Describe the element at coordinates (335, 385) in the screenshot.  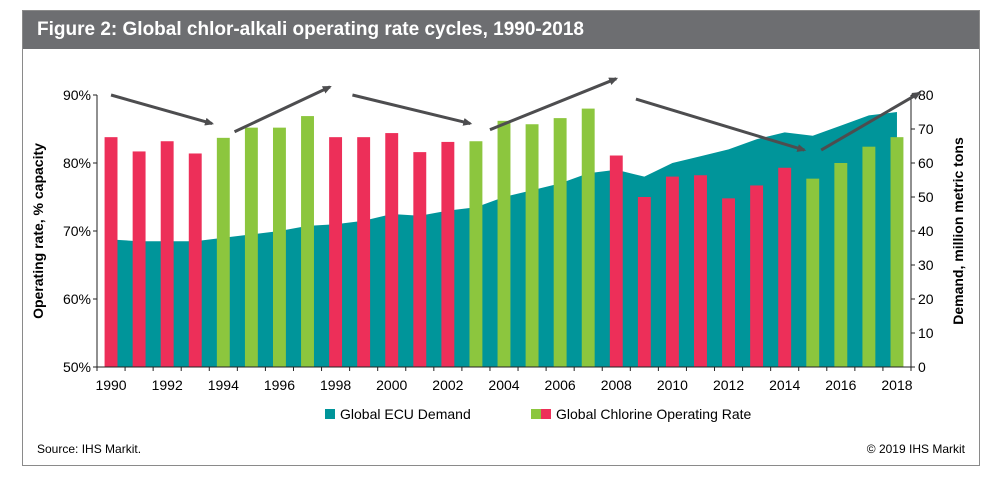
I see `x-tick-label: 1998` at that location.